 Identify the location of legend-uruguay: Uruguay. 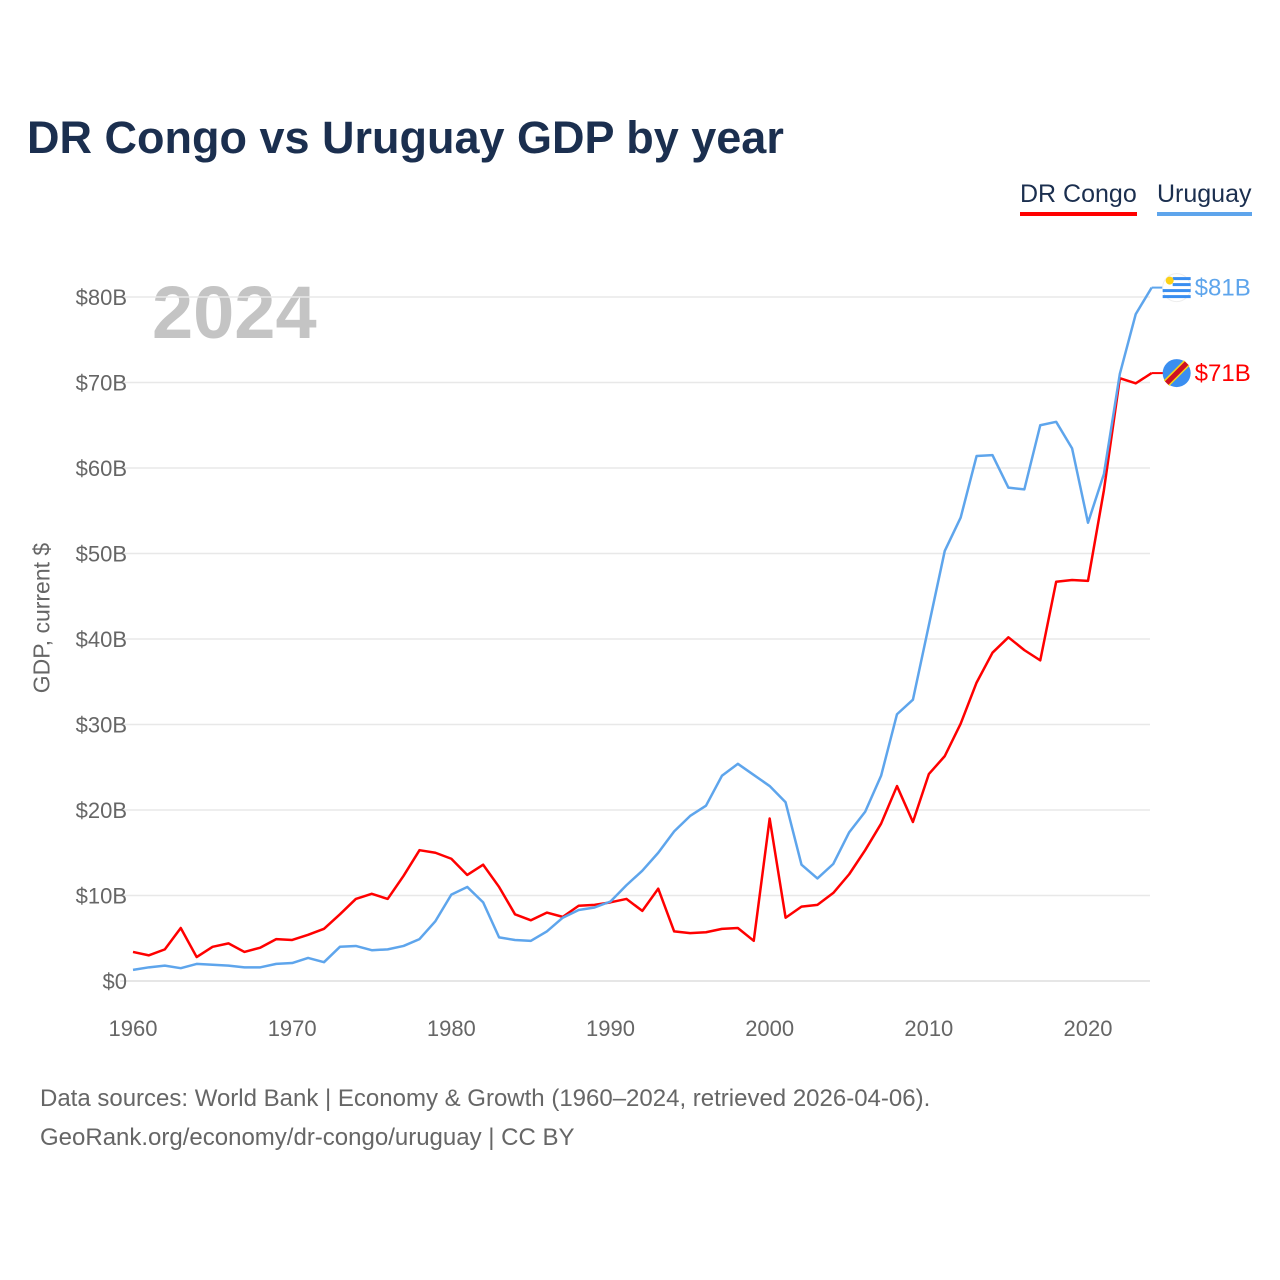
(1204, 198).